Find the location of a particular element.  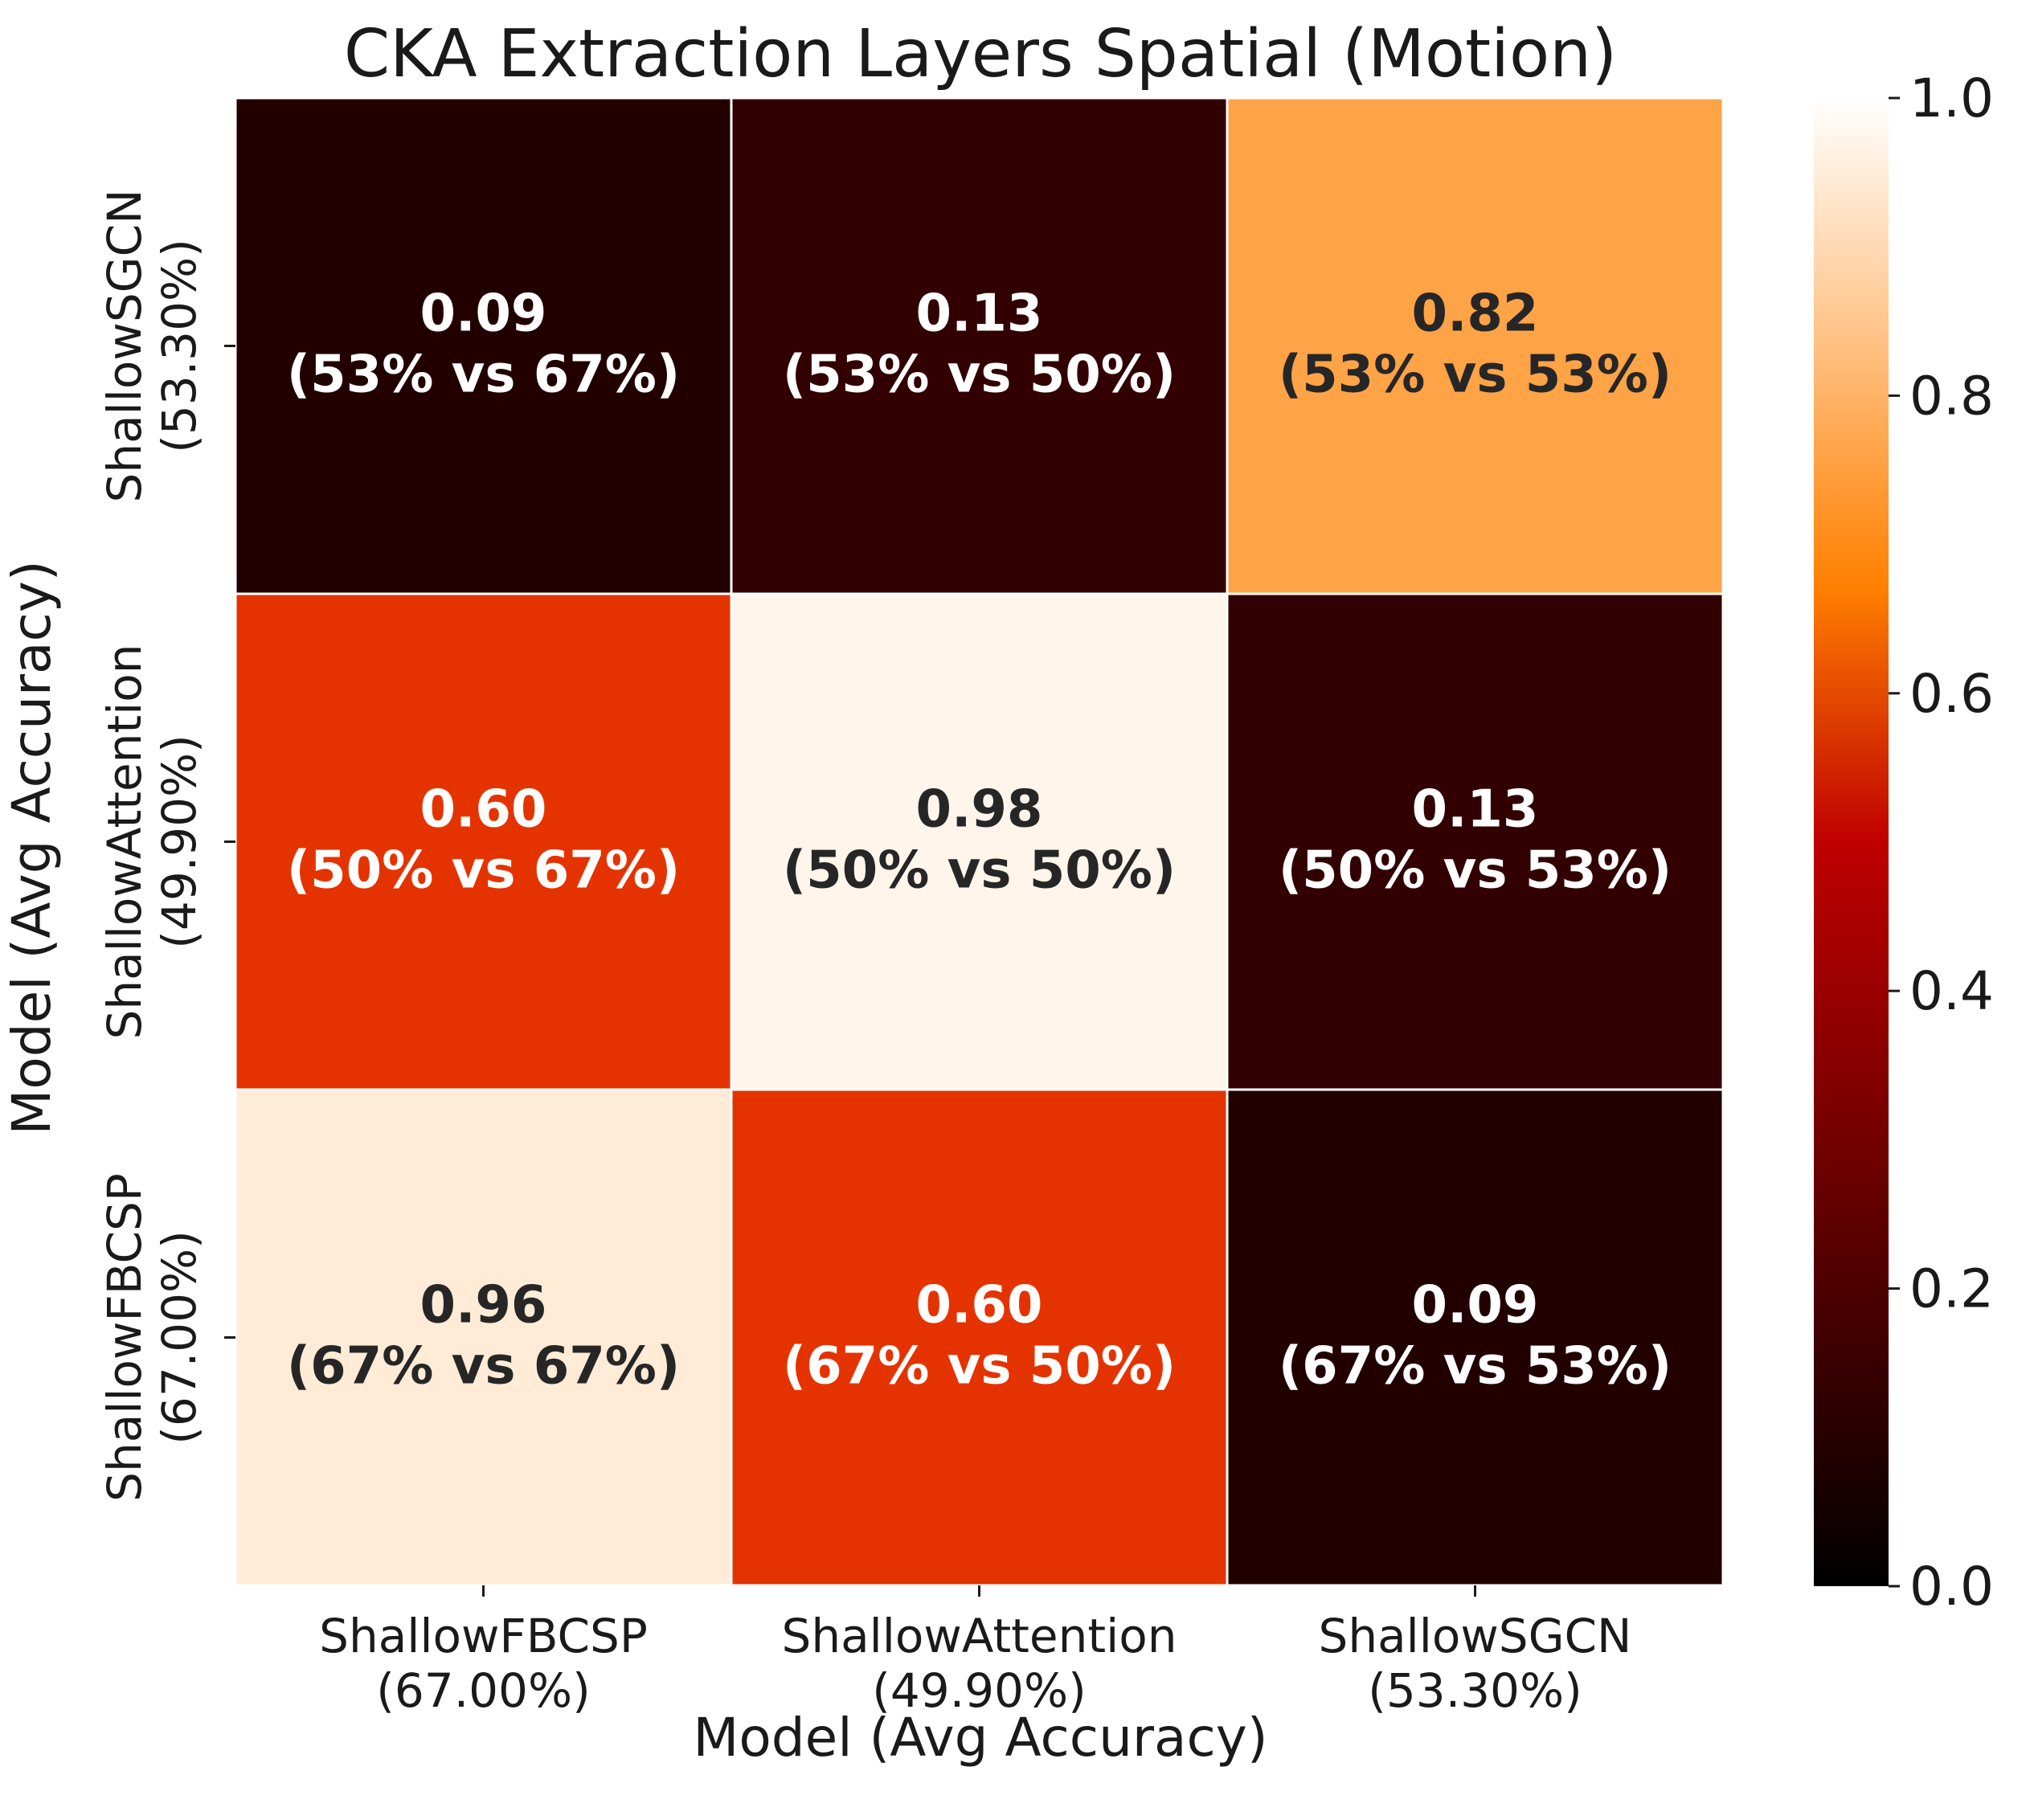

x-tick-label-0: ShallowFBCSP (67.00%) is located at coordinates (483, 1664).